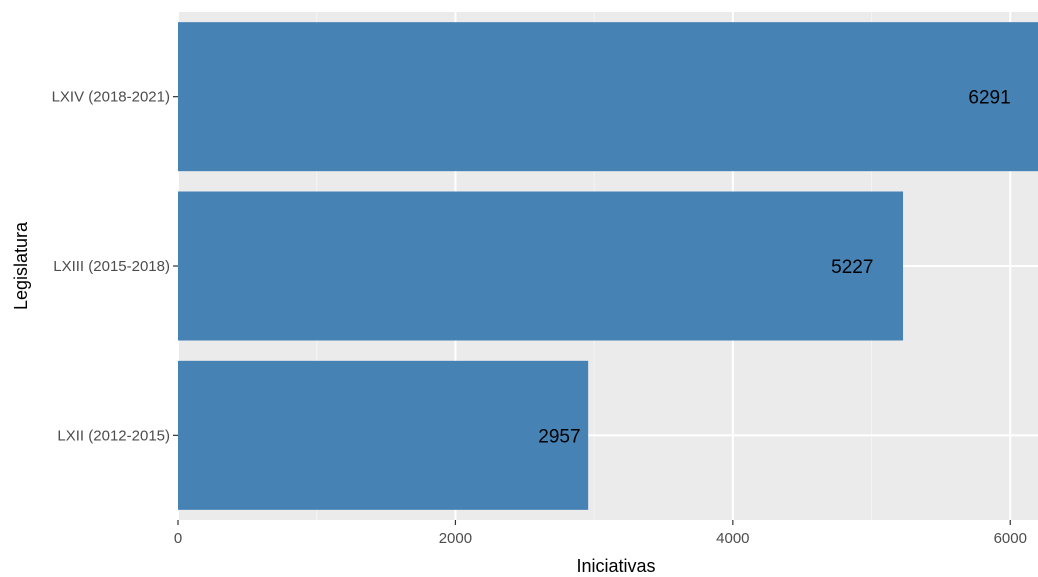 The image size is (1038, 577). Describe the element at coordinates (615, 566) in the screenshot. I see `x-axis-title: Iniciativas` at that location.